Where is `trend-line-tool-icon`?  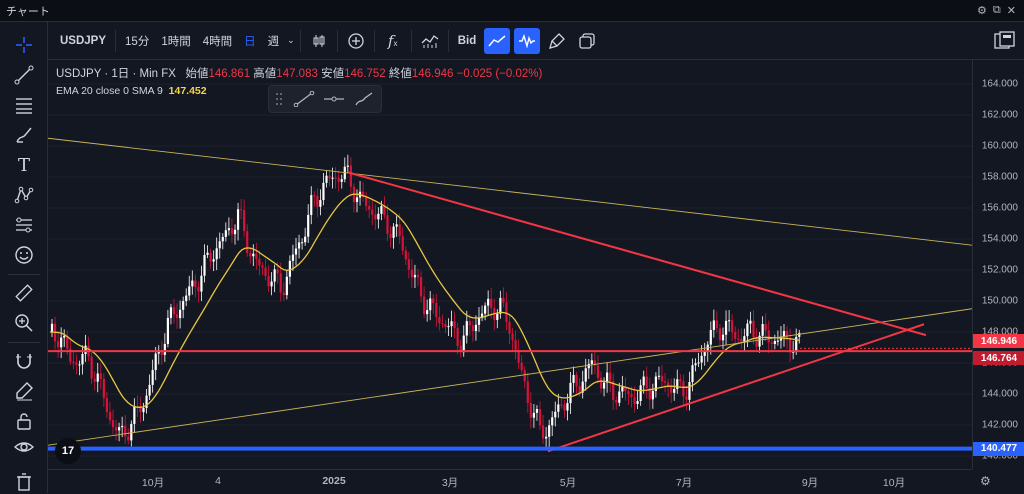 trend-line-tool-icon is located at coordinates (497, 40).